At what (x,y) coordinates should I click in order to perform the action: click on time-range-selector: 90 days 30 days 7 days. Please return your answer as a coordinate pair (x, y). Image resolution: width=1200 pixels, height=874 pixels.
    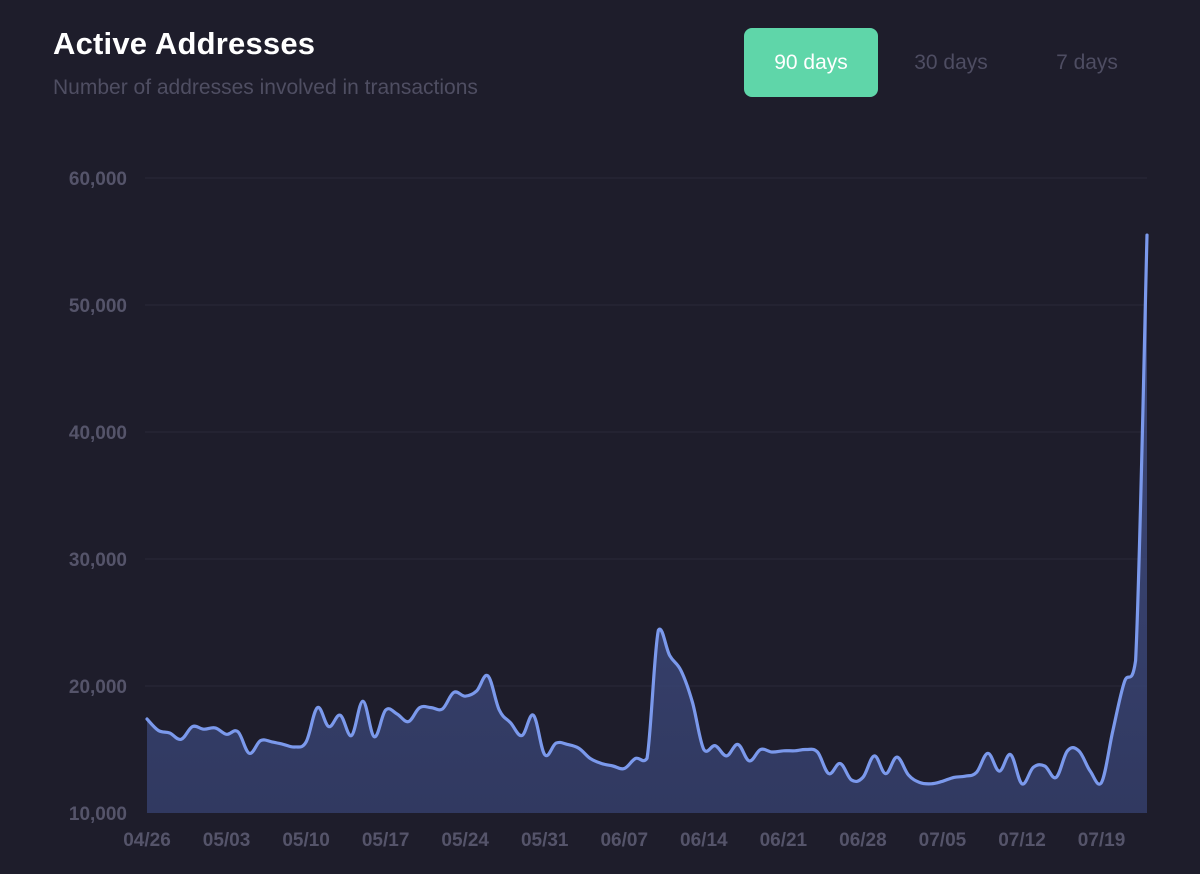
    Looking at the image, I should click on (949, 63).